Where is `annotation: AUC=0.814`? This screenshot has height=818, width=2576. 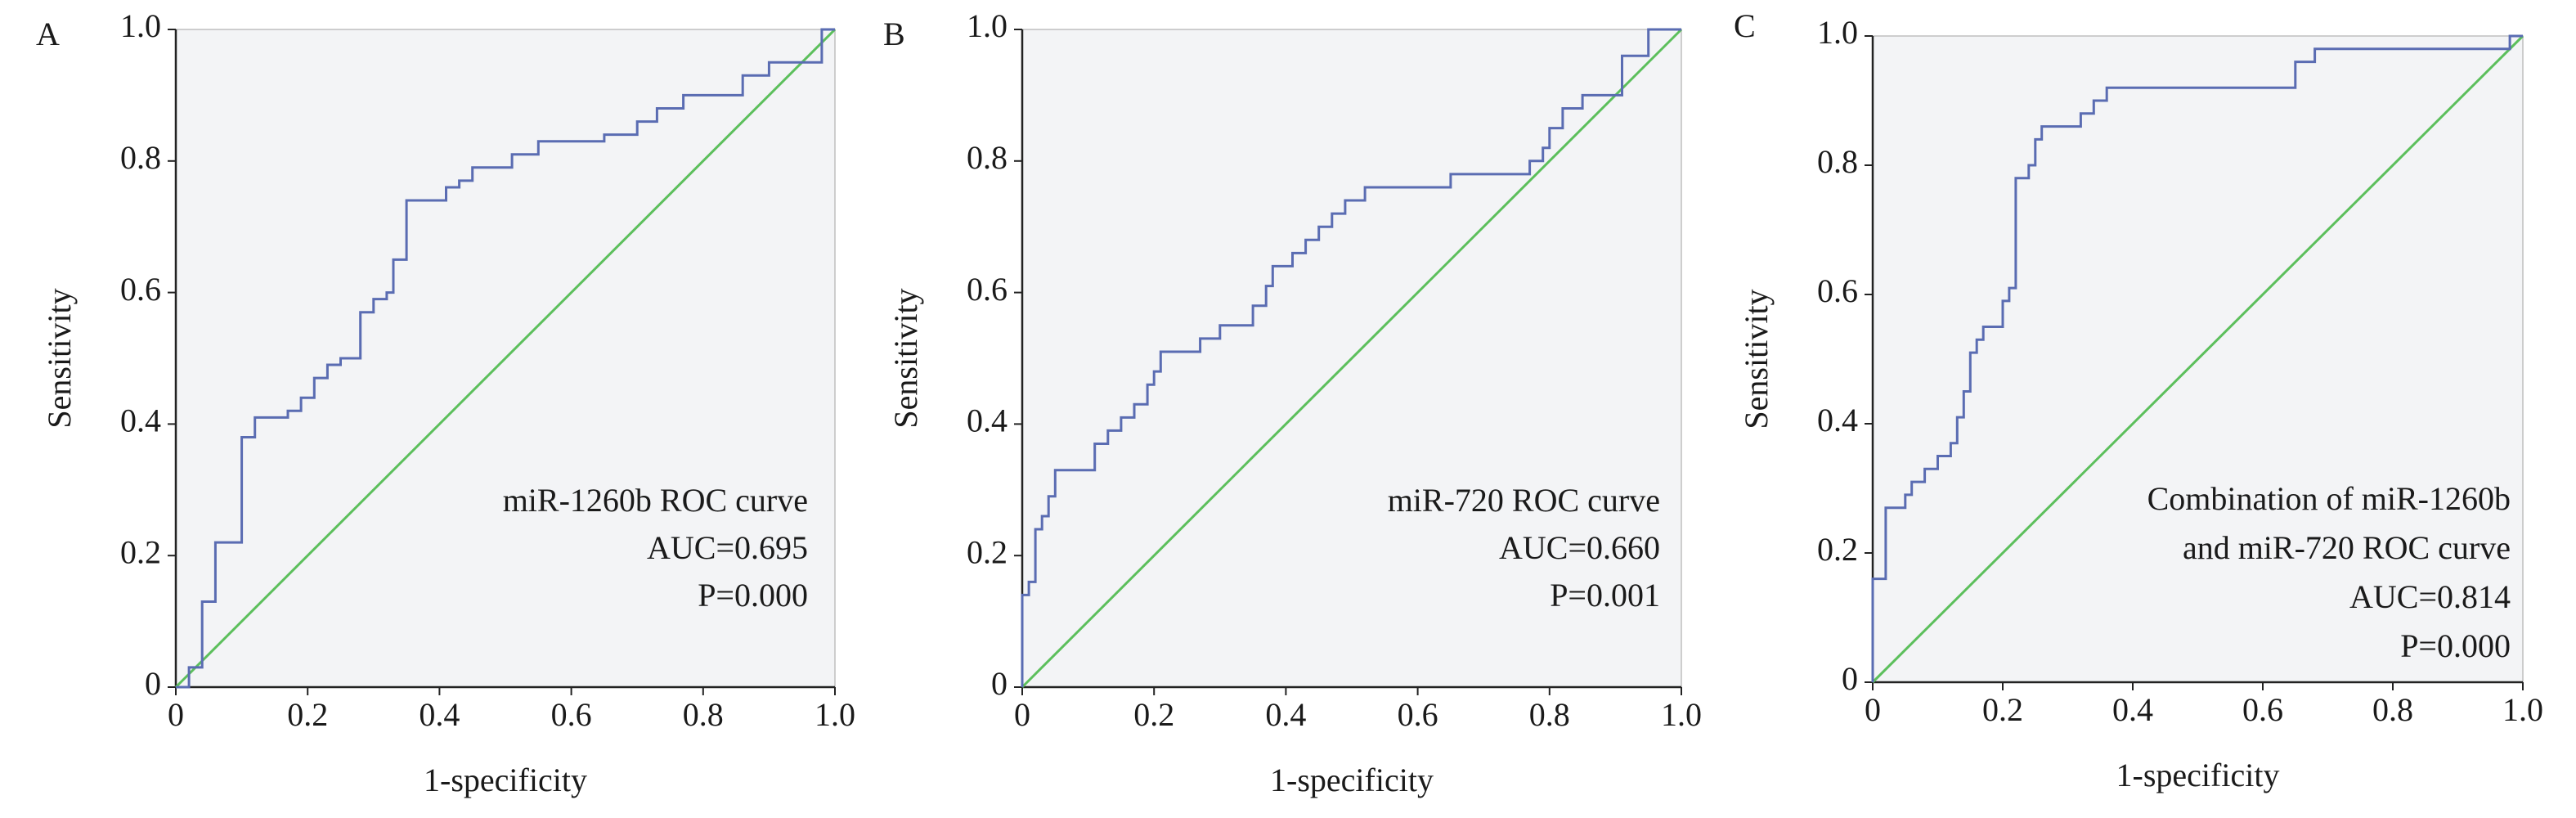
annotation: AUC=0.814 is located at coordinates (2430, 596).